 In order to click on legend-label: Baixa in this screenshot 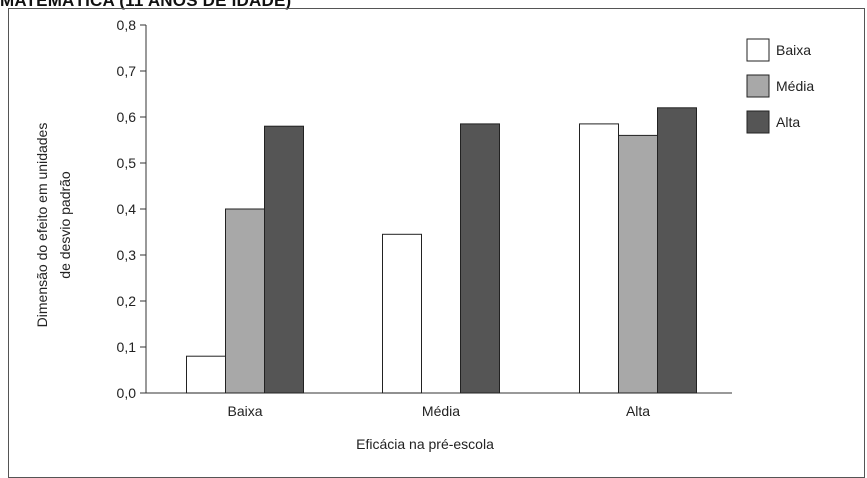, I will do `click(793, 50)`.